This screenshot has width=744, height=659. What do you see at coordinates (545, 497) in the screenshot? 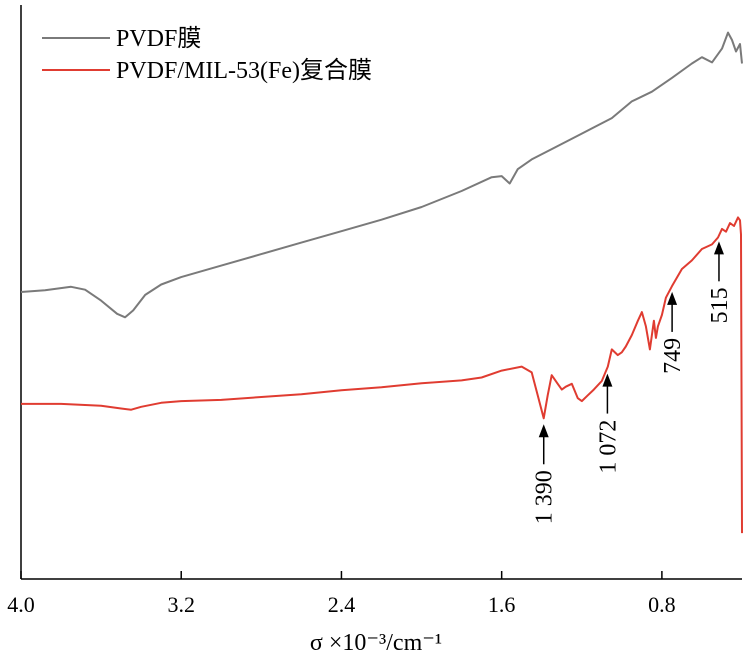
I see `annotation-label: 1 390` at bounding box center [545, 497].